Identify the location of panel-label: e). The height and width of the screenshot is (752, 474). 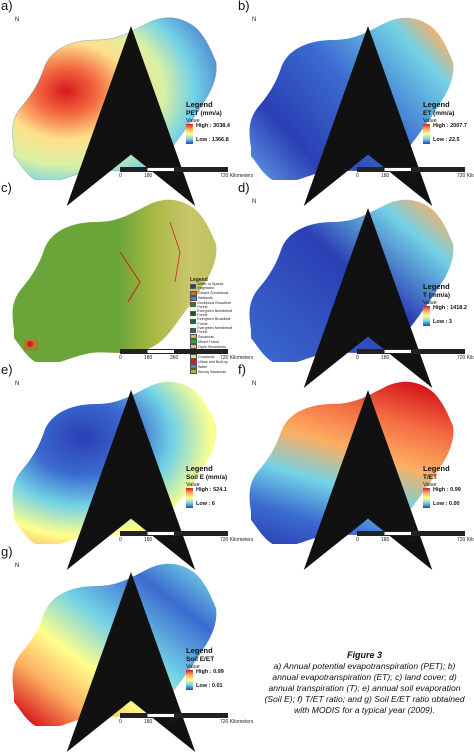
(7, 369).